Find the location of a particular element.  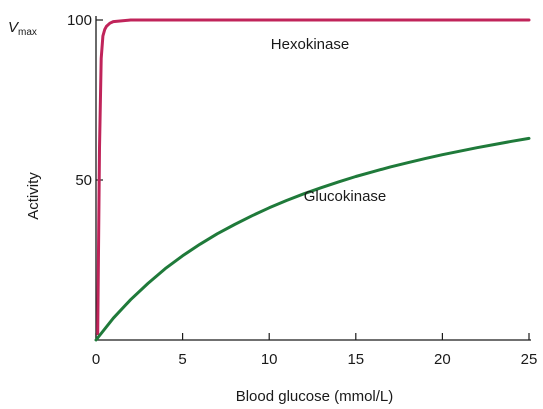

x-tick-label: 5 is located at coordinates (182, 359).